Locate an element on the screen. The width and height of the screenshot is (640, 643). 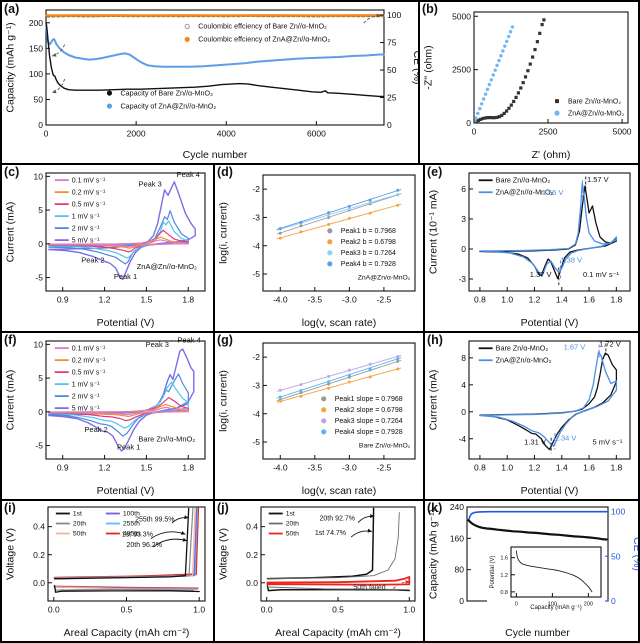
y-tick-label: -4 is located at coordinates (256, 414).